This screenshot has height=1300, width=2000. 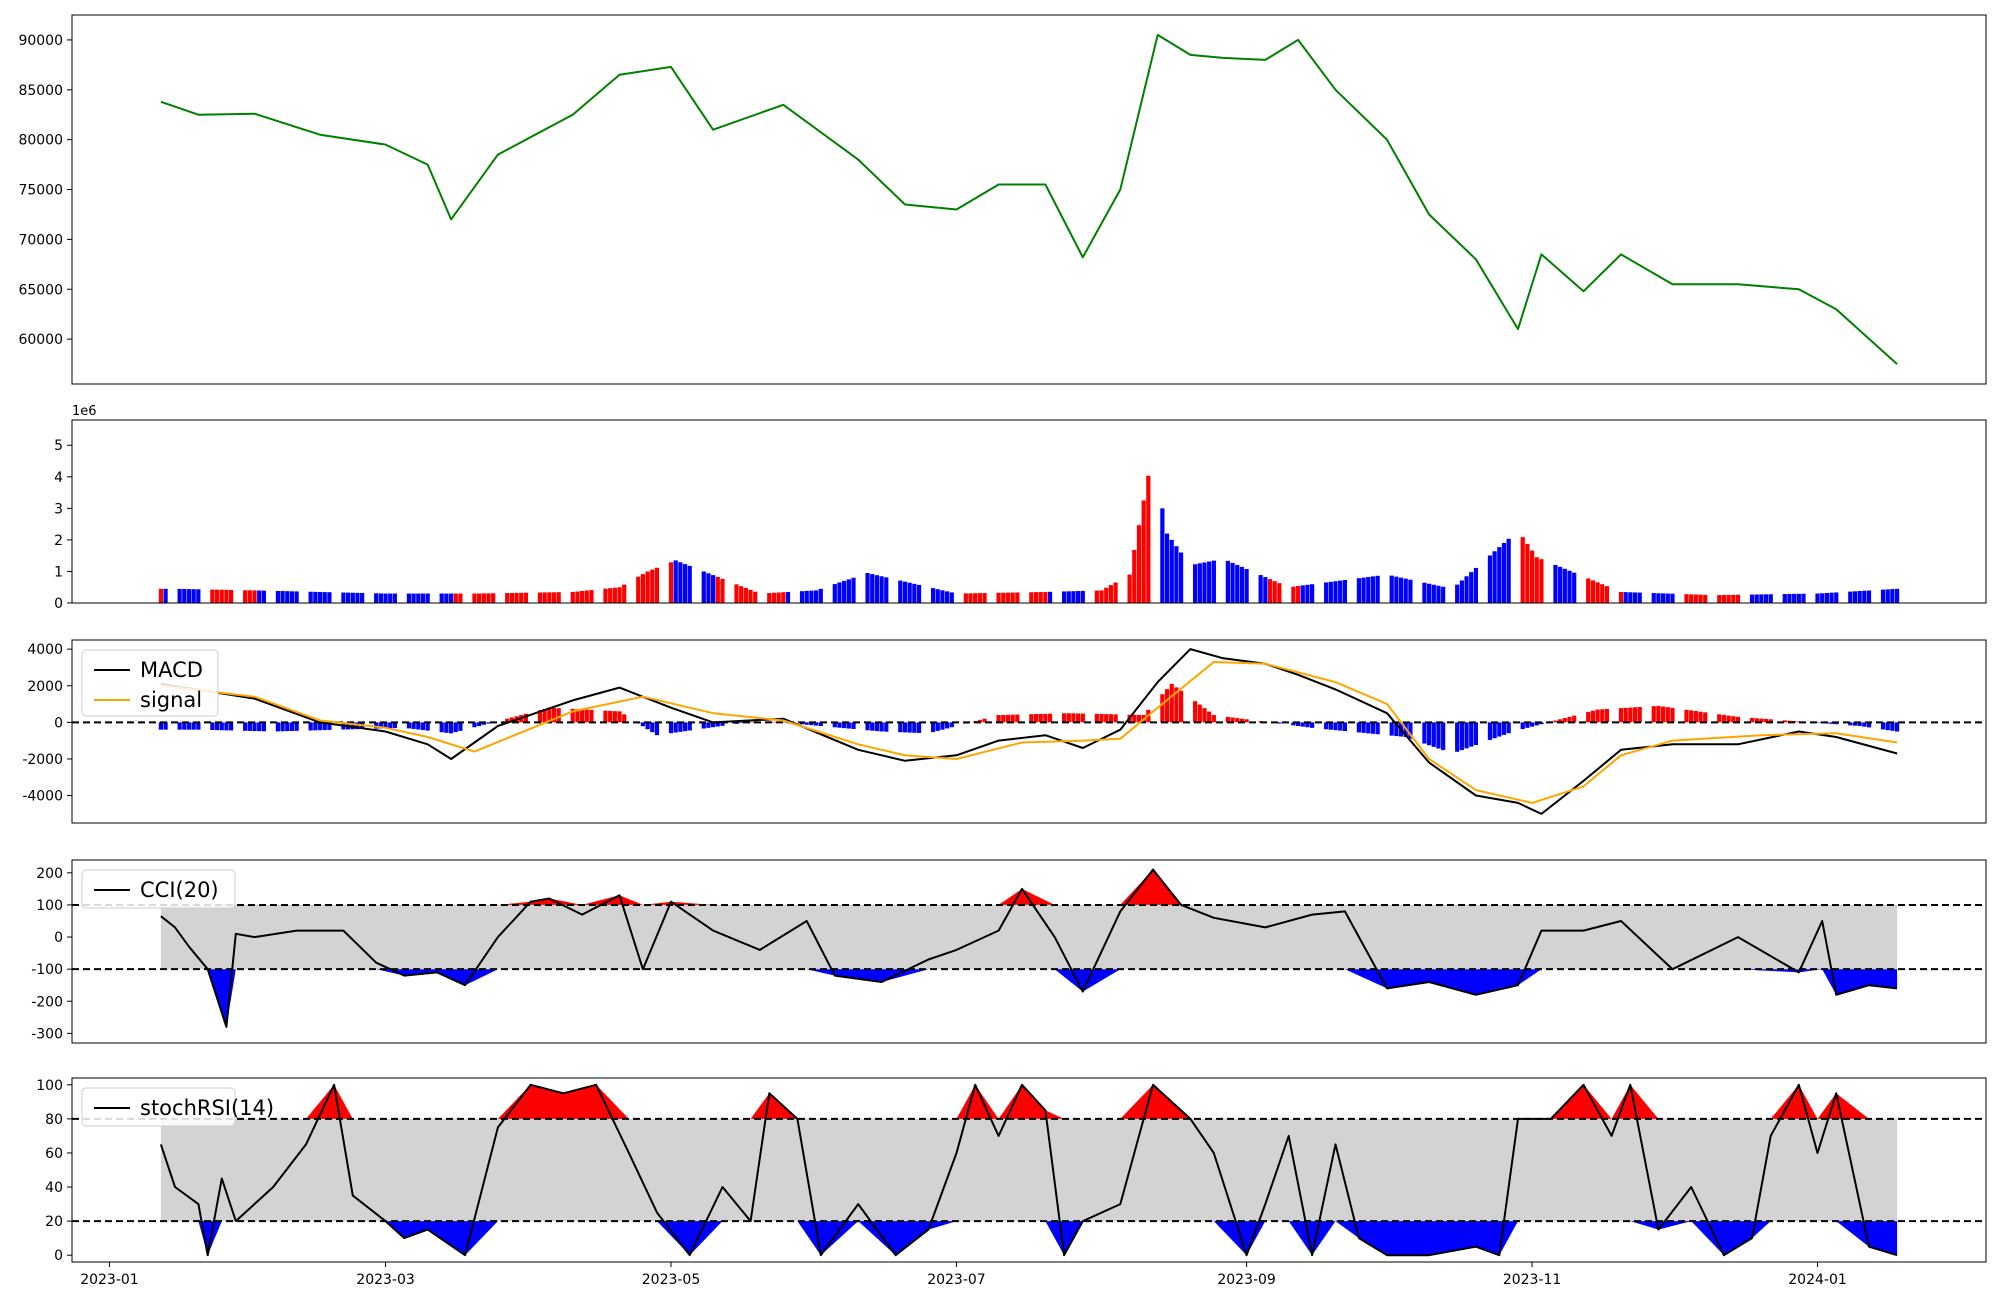 What do you see at coordinates (58, 509) in the screenshot?
I see `y-tick-label: 3` at bounding box center [58, 509].